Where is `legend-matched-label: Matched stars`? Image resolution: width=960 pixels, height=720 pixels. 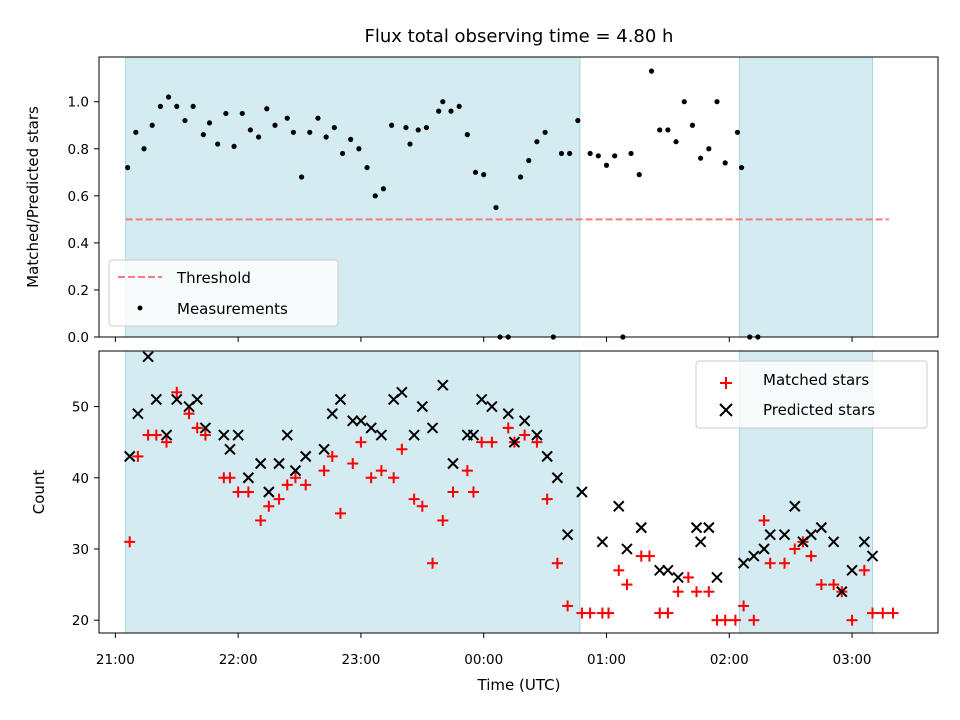 legend-matched-label: Matched stars is located at coordinates (816, 380).